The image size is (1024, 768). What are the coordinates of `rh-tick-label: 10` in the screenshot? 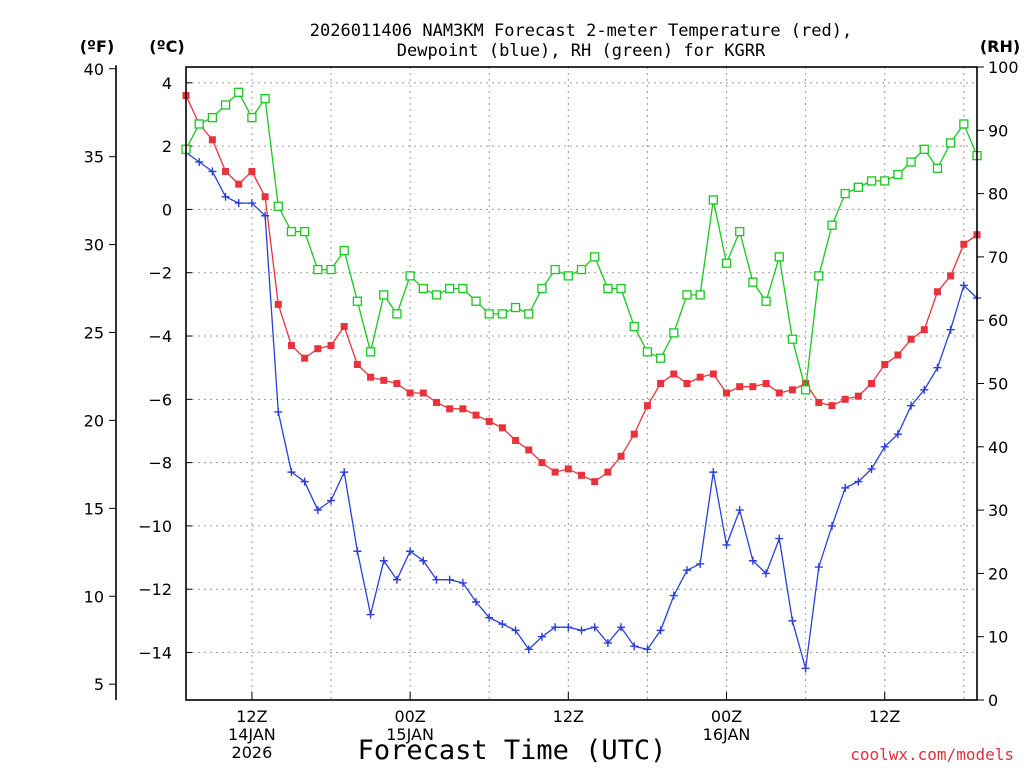 It's located at (998, 637).